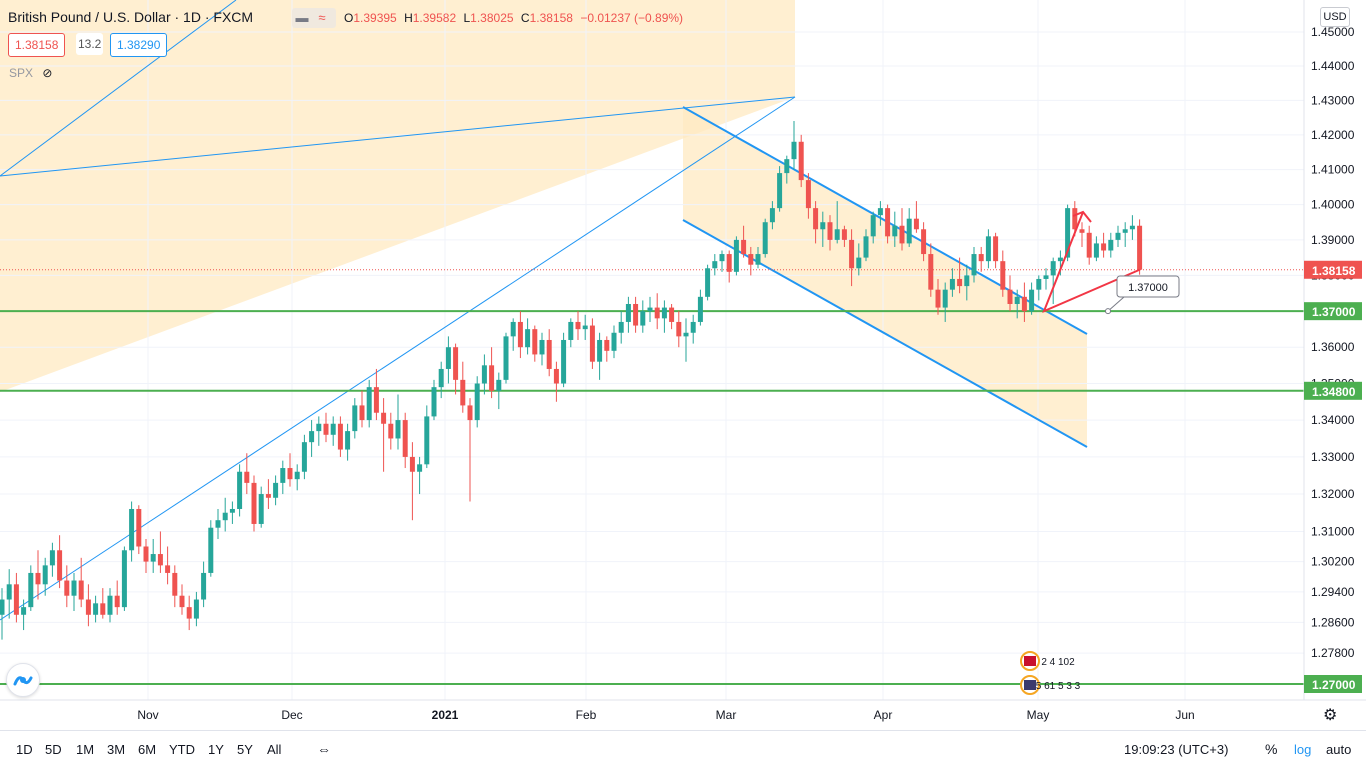 The width and height of the screenshot is (1366, 769). I want to click on range-5d: 5D, so click(53, 749).